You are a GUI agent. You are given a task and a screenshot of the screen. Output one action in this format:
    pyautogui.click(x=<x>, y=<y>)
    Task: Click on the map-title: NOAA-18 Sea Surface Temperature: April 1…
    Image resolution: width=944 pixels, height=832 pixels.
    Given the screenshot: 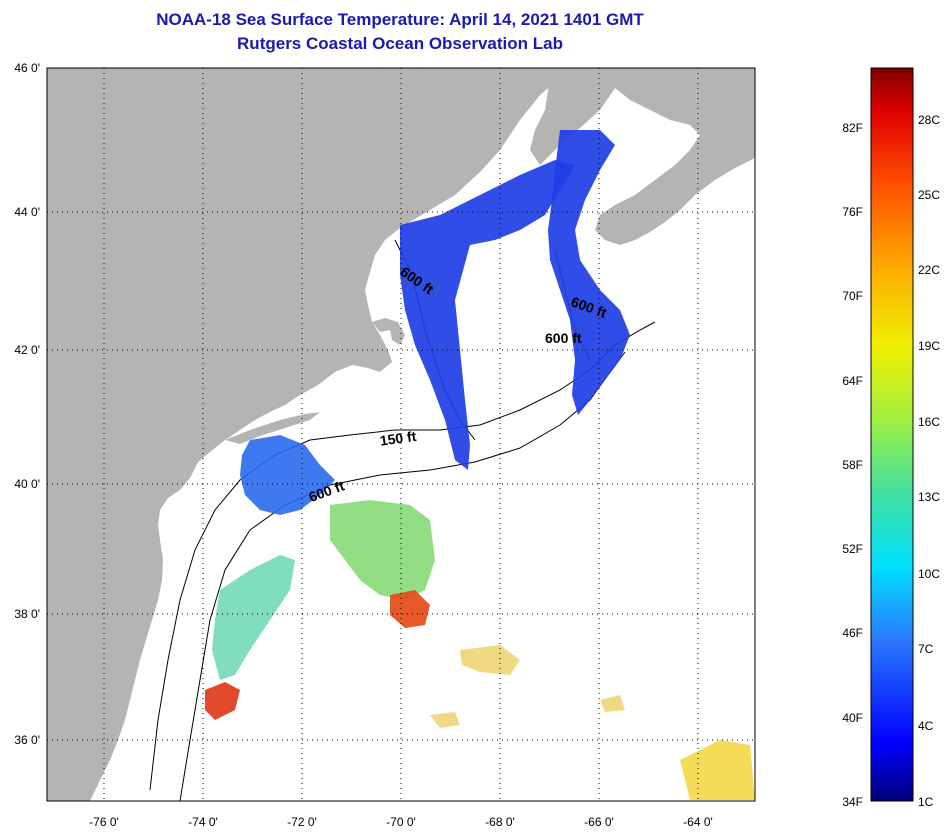 What is the action you would take?
    pyautogui.click(x=400, y=19)
    